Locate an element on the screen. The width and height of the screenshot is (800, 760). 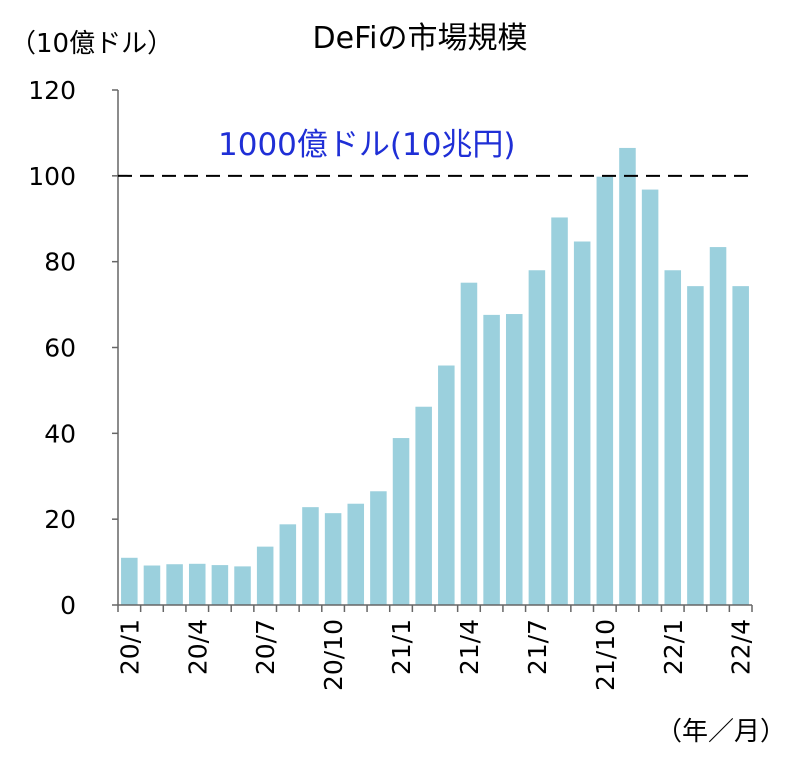
x-tick-label: 21/7 is located at coordinates (537, 647).